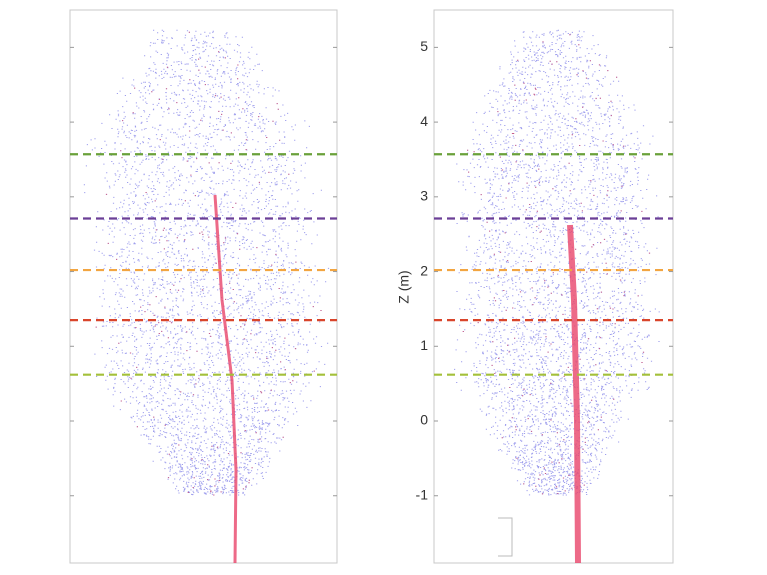 This screenshot has width=767, height=575. Describe the element at coordinates (424, 270) in the screenshot. I see `y-tick-label: 2` at that location.